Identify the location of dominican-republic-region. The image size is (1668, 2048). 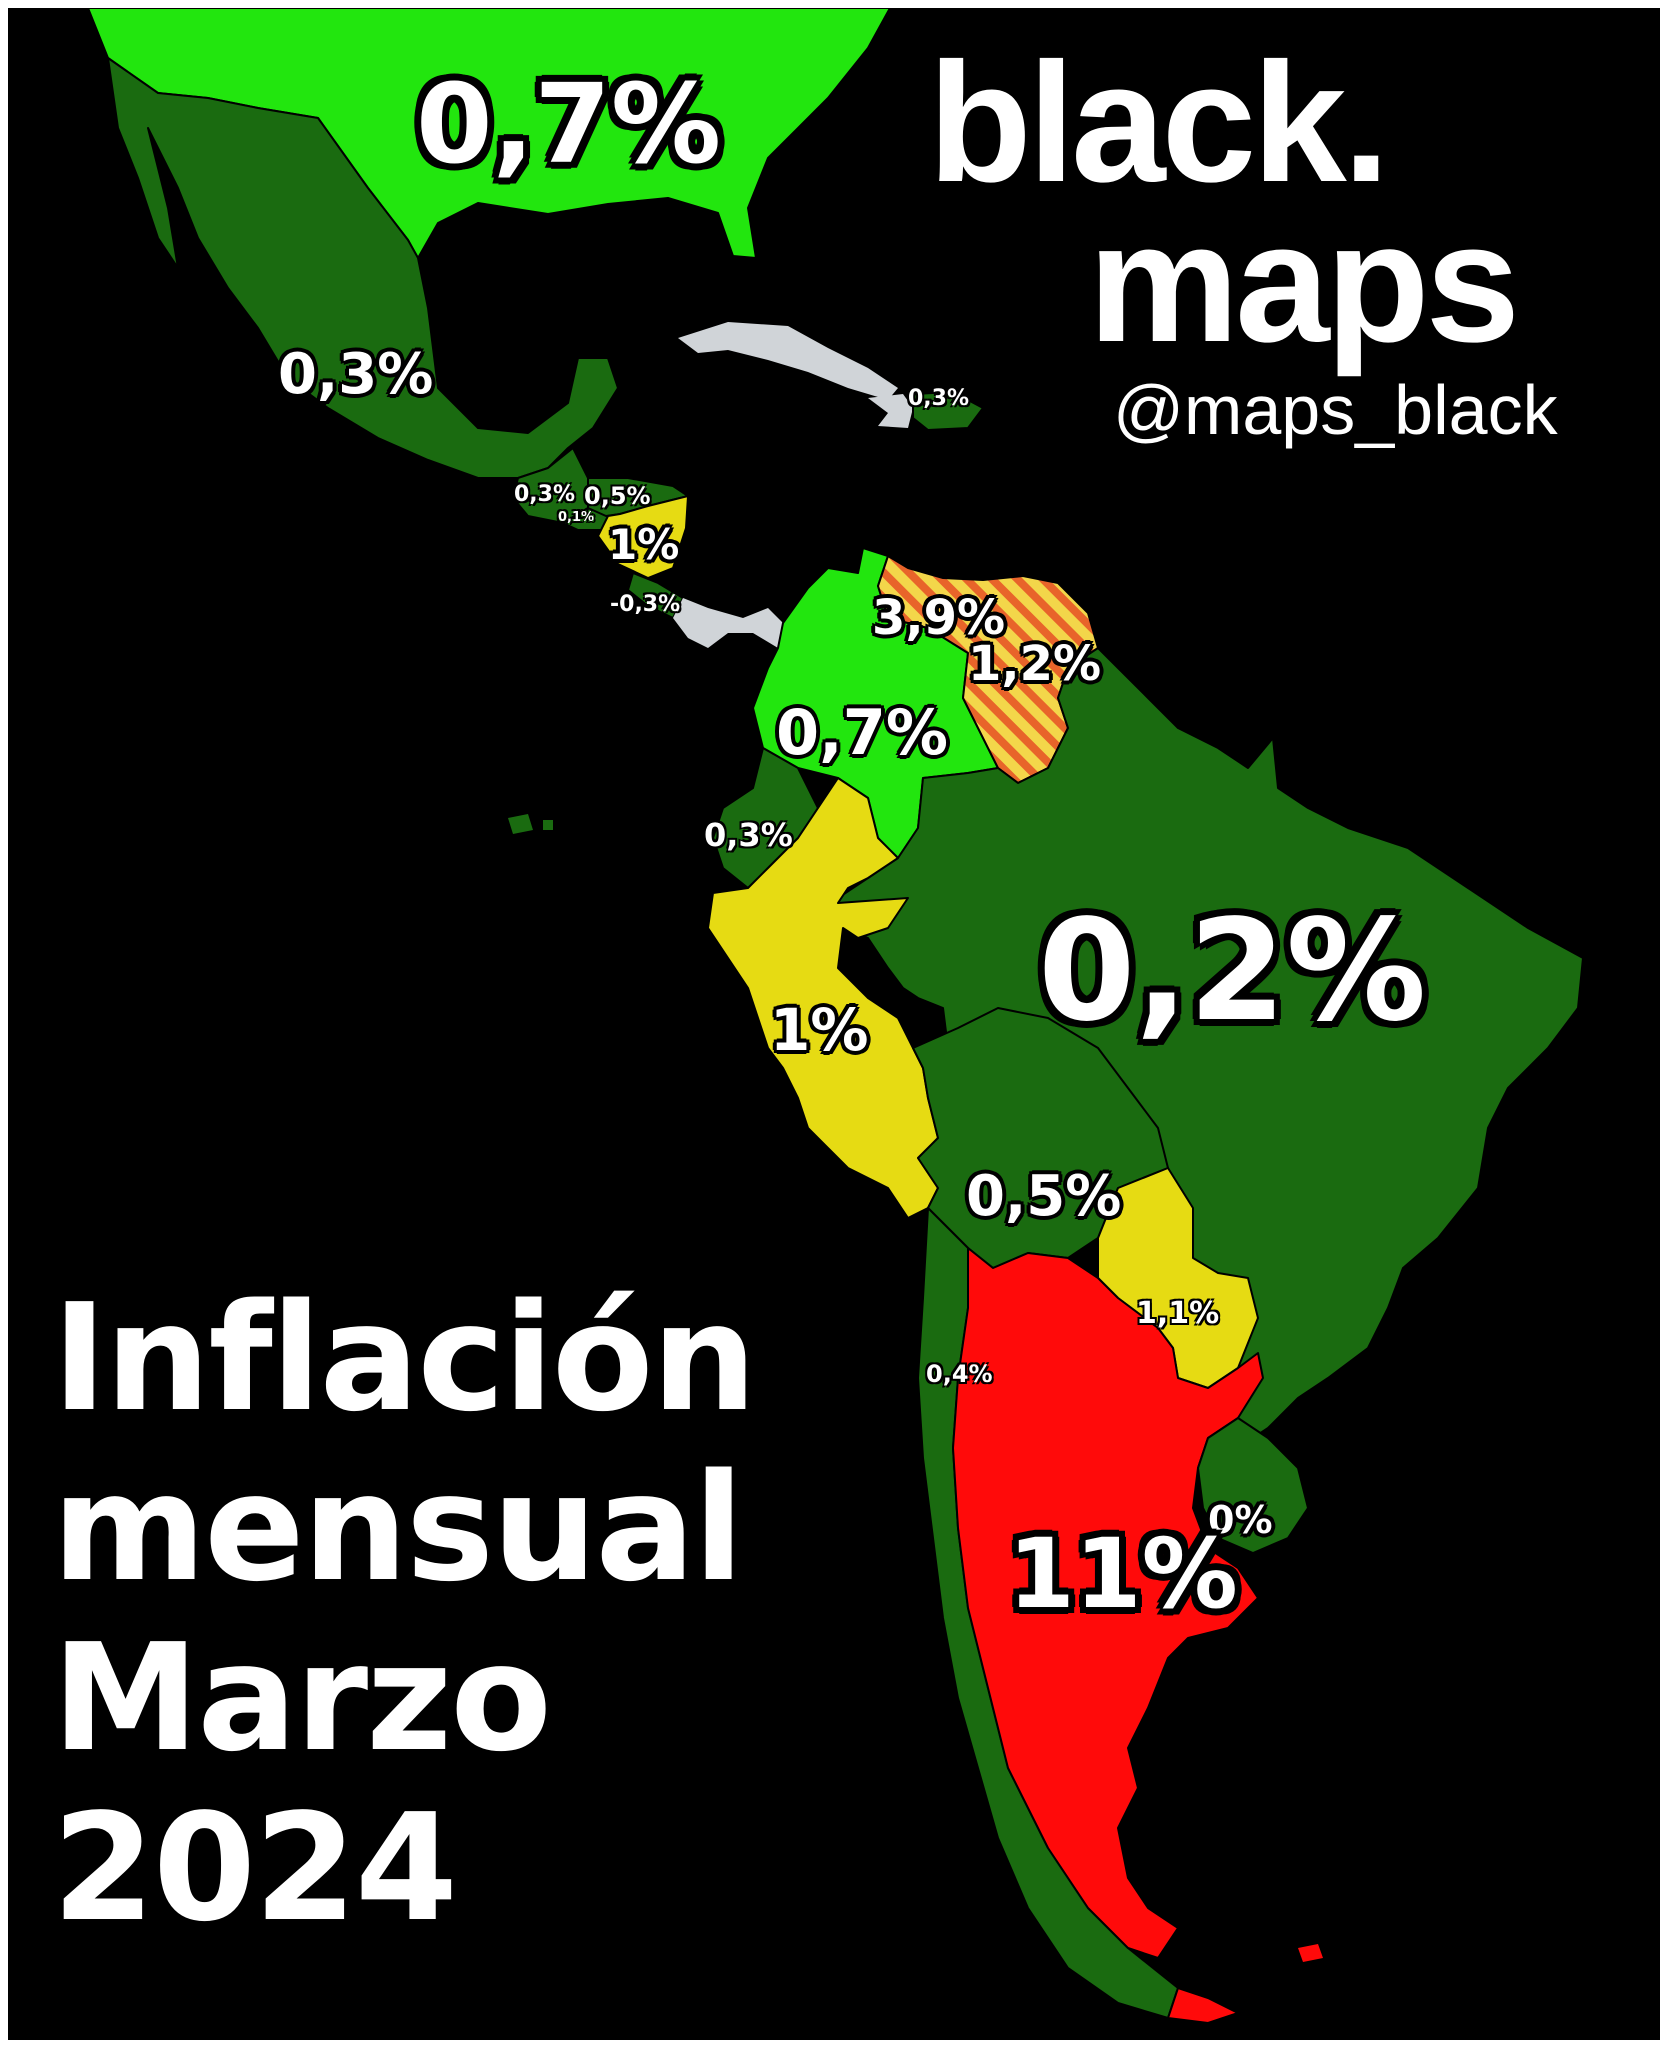
(948, 411).